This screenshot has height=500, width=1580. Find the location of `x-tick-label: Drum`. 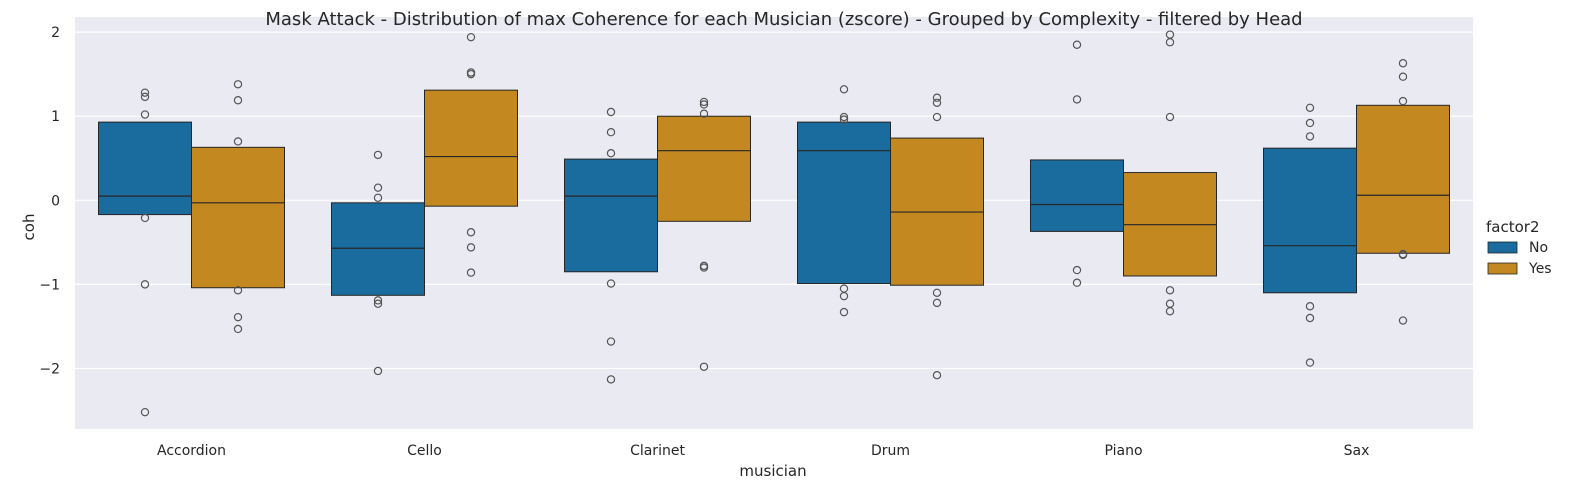

x-tick-label: Drum is located at coordinates (890, 451).